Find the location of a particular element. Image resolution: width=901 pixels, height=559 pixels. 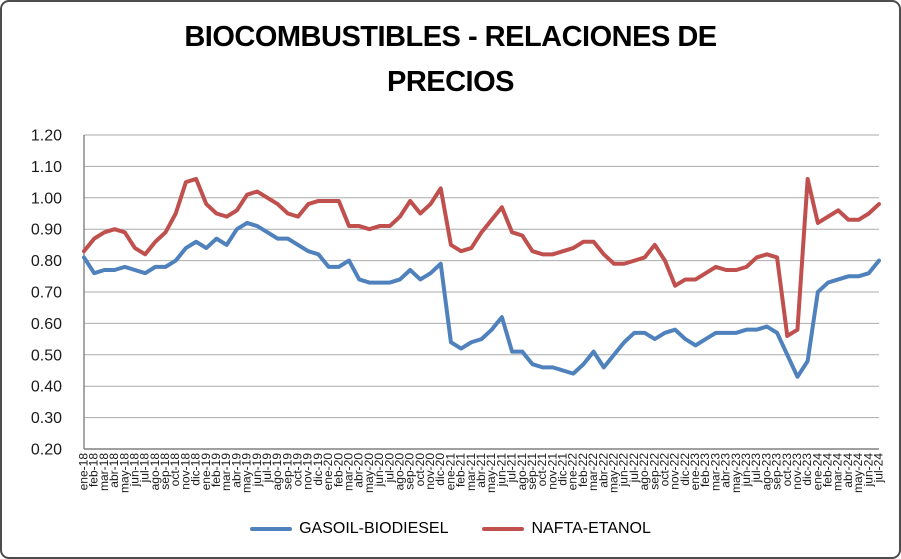

x-tick-label: mar-19 is located at coordinates (226, 472).